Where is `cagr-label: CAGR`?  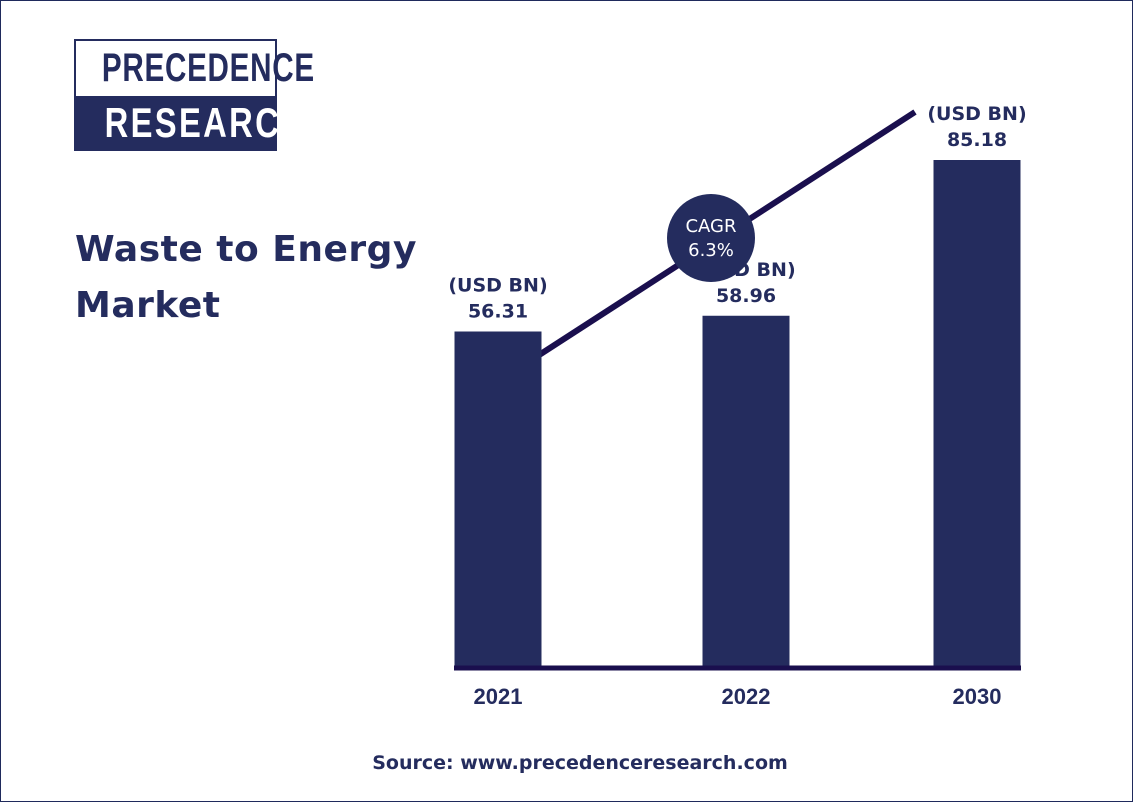 cagr-label: CAGR is located at coordinates (710, 226).